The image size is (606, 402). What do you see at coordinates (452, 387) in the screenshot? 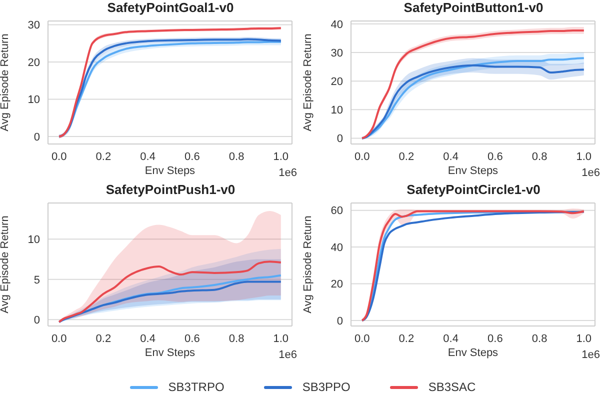
I see `legend-label: SB3SAC` at bounding box center [452, 387].